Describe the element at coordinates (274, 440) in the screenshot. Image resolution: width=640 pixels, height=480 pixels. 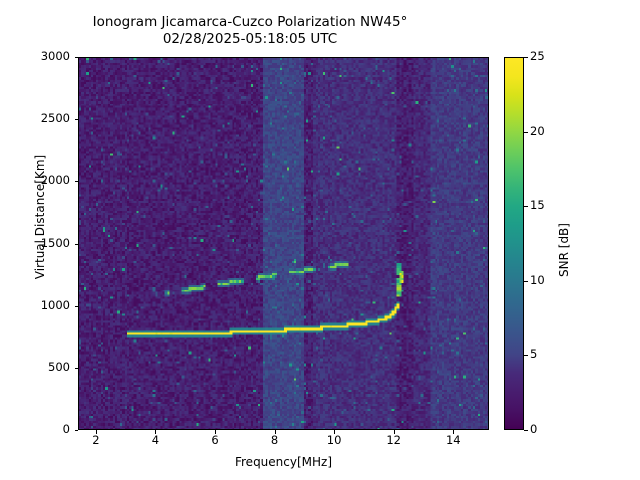
I see `x-tick-label: 8` at that location.